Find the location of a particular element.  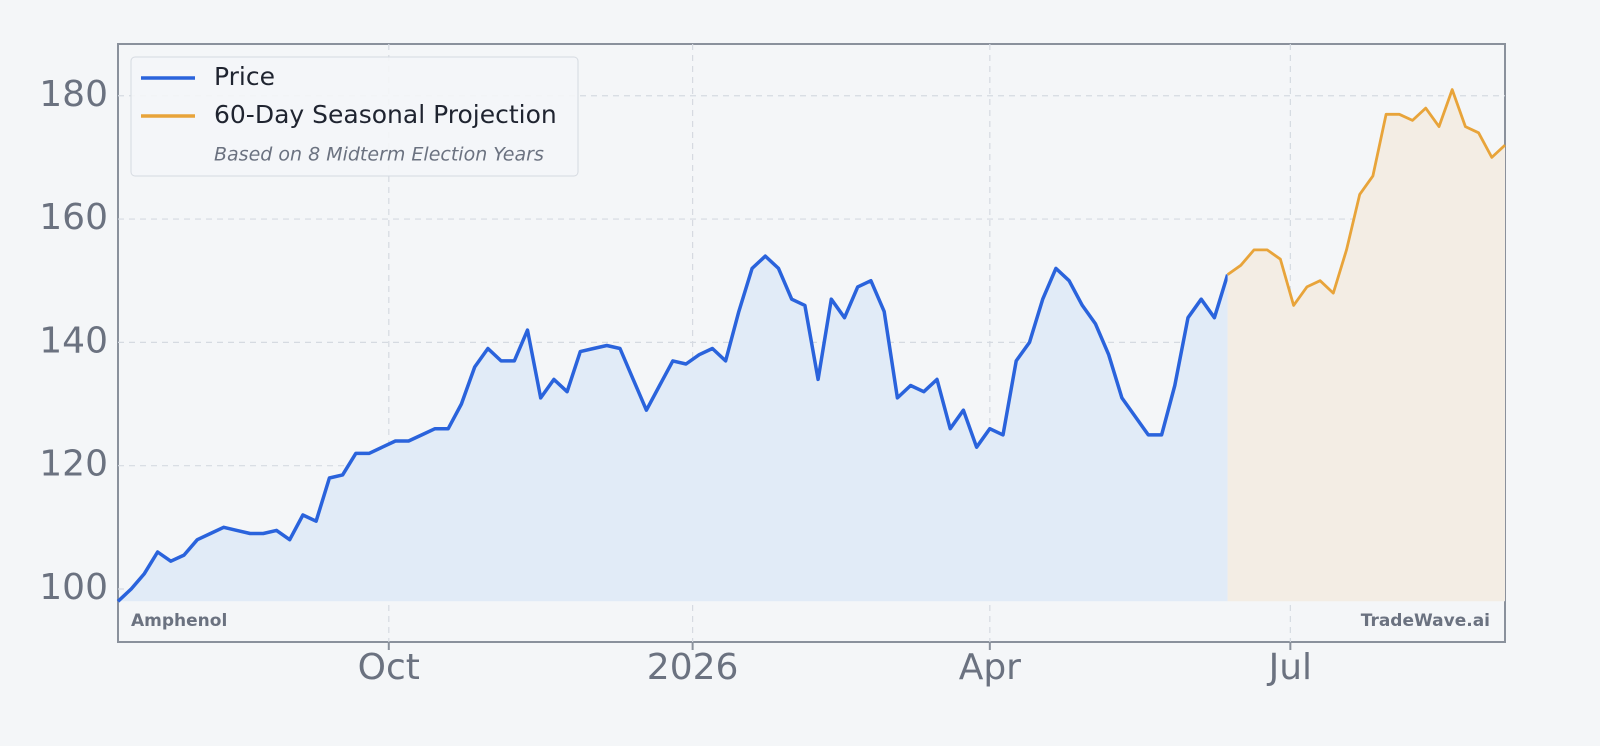

x-tick-label: 2026 is located at coordinates (693, 667).